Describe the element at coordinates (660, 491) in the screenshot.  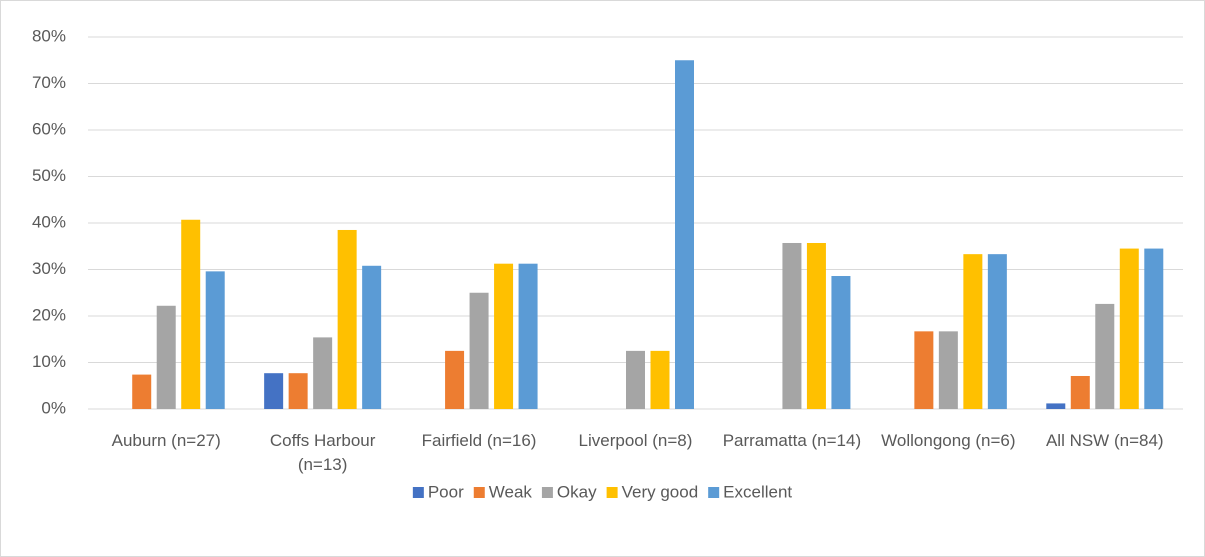
I see `legend-label: Very good` at that location.